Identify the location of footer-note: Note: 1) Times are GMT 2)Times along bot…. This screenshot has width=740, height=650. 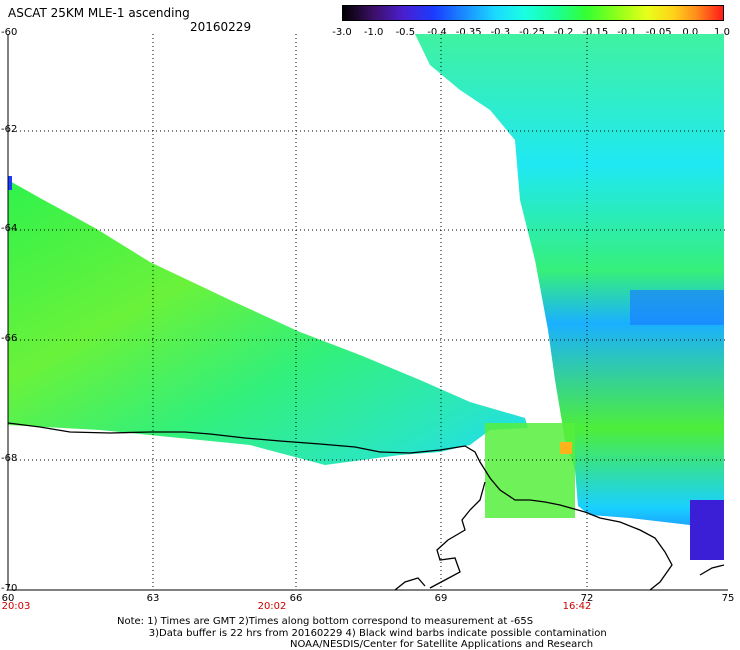
(362, 627).